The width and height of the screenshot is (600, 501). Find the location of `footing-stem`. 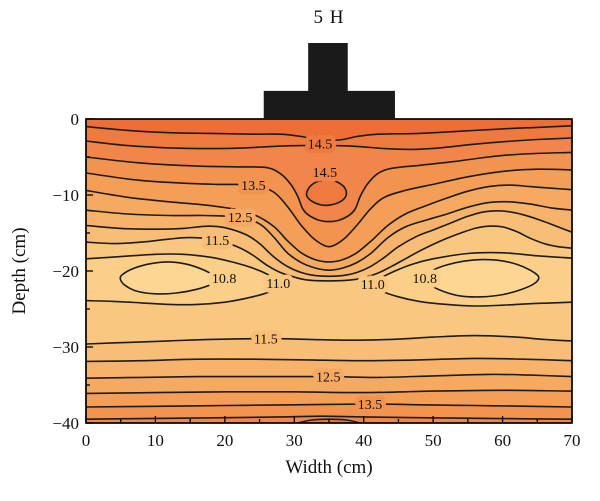

footing-stem is located at coordinates (328, 68).